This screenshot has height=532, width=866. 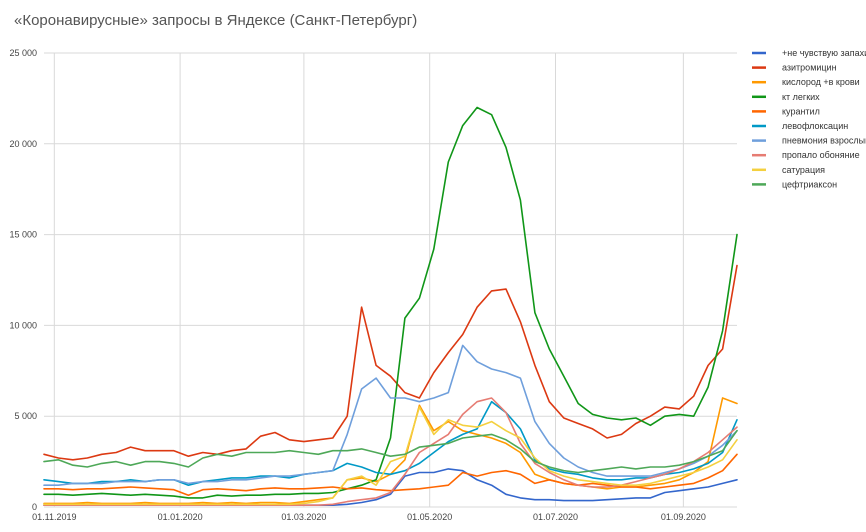 I want to click on y-tick-label: 0, so click(x=34, y=507).